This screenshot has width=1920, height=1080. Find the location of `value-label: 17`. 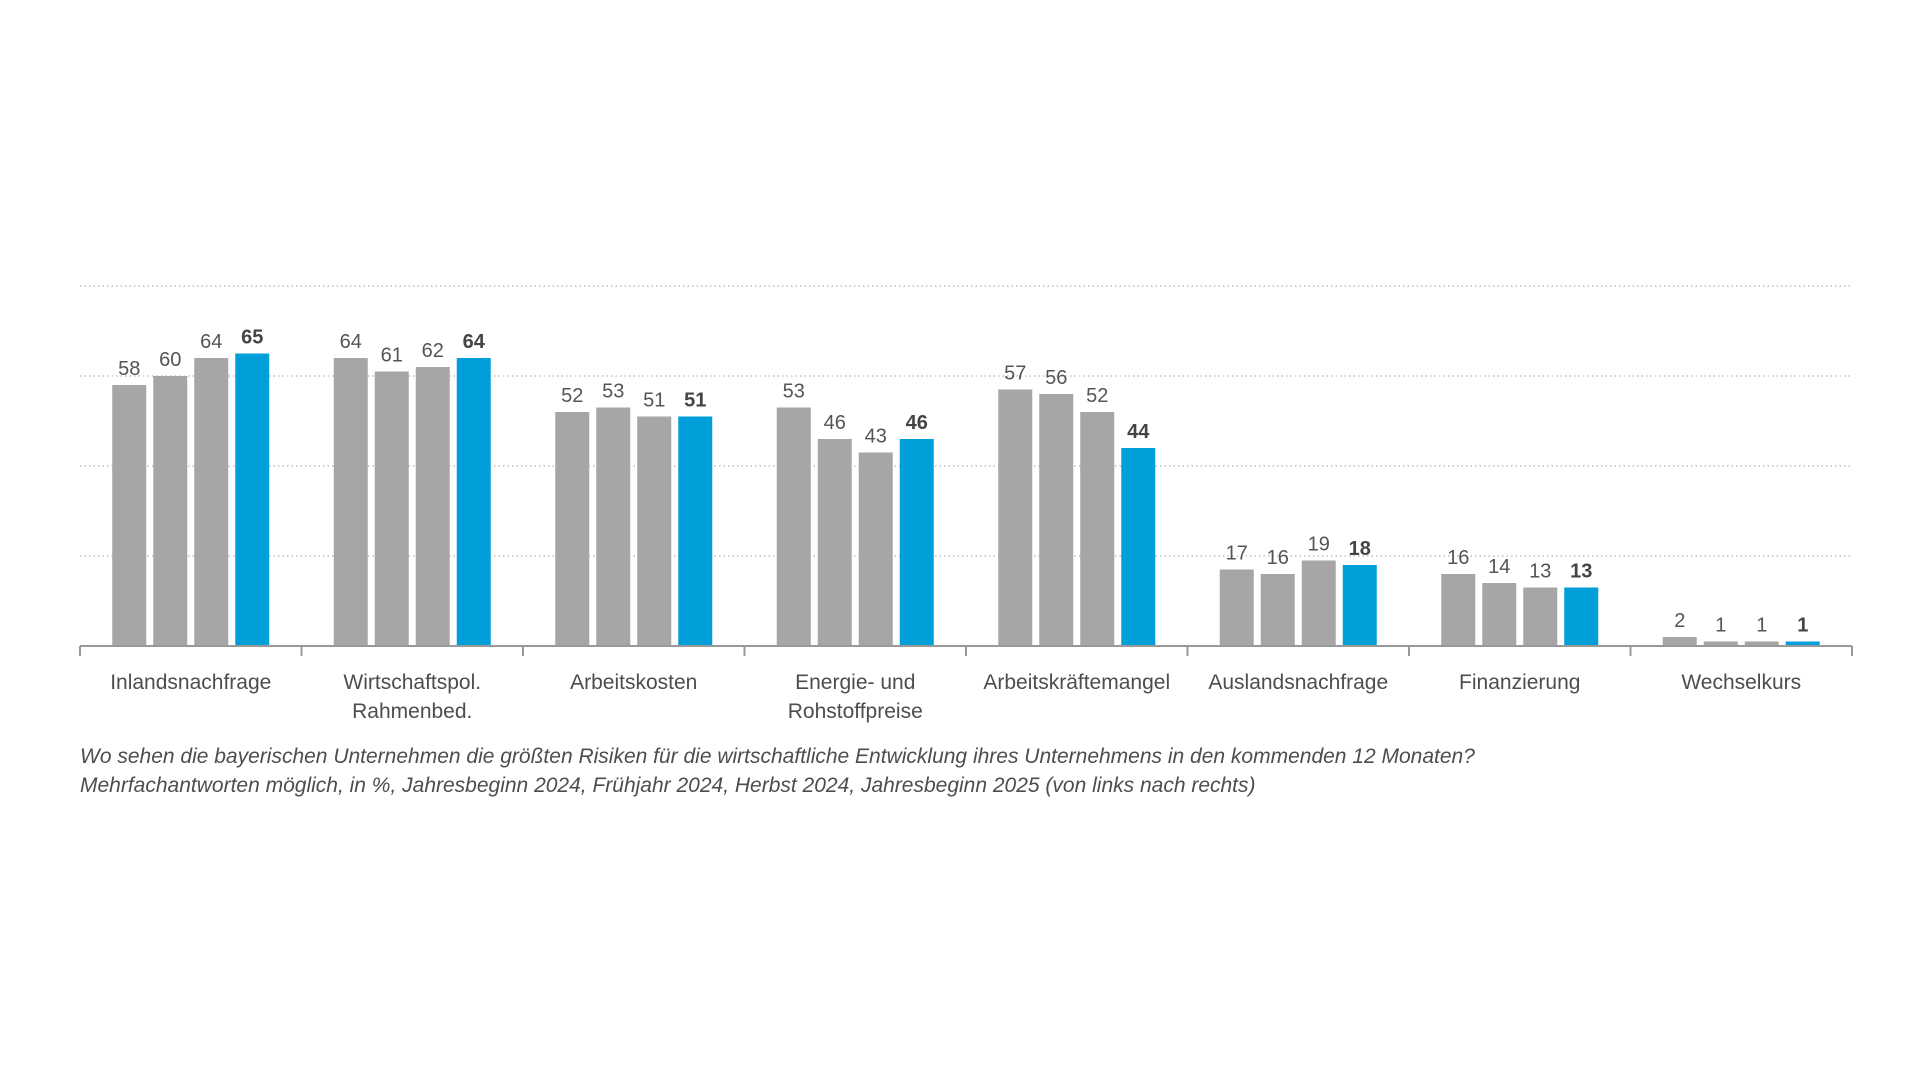

value-label: 17 is located at coordinates (1237, 554).